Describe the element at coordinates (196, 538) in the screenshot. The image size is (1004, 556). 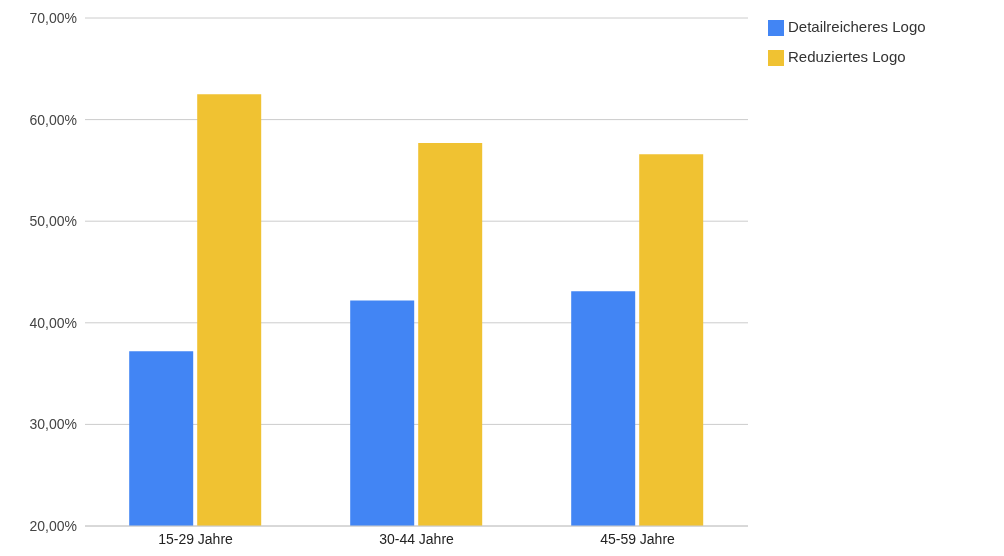
I see `x-tick-label: 15-29 Jahre` at that location.